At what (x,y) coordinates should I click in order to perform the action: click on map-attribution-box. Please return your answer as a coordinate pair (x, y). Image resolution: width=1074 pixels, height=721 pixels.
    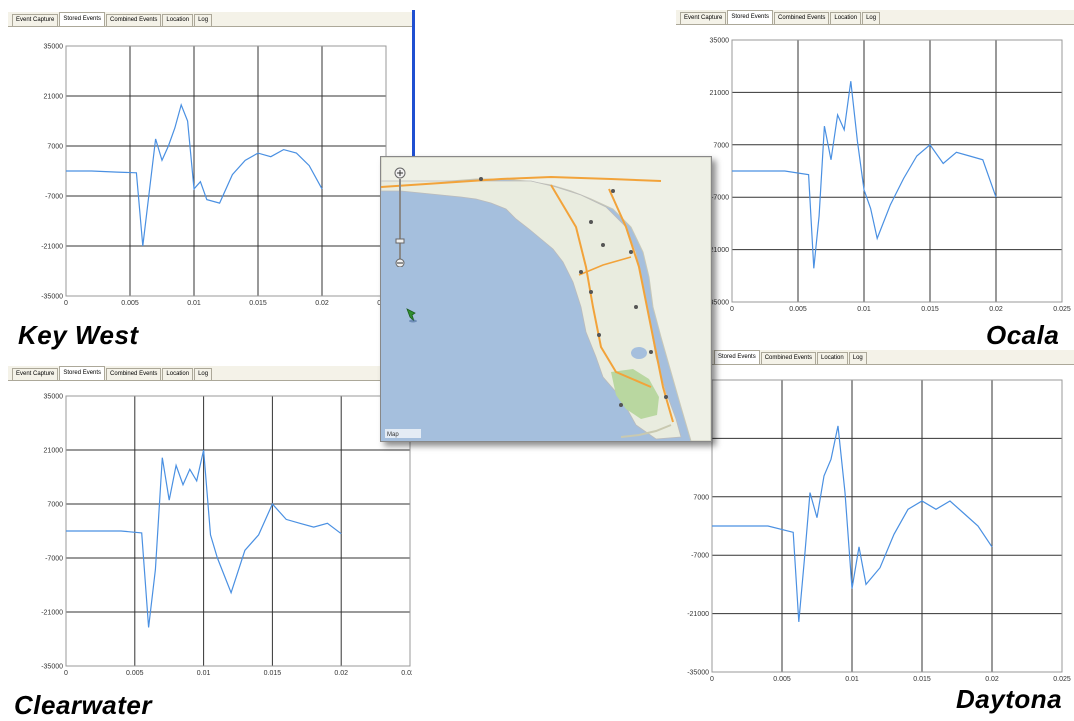
    Looking at the image, I should click on (403, 433).